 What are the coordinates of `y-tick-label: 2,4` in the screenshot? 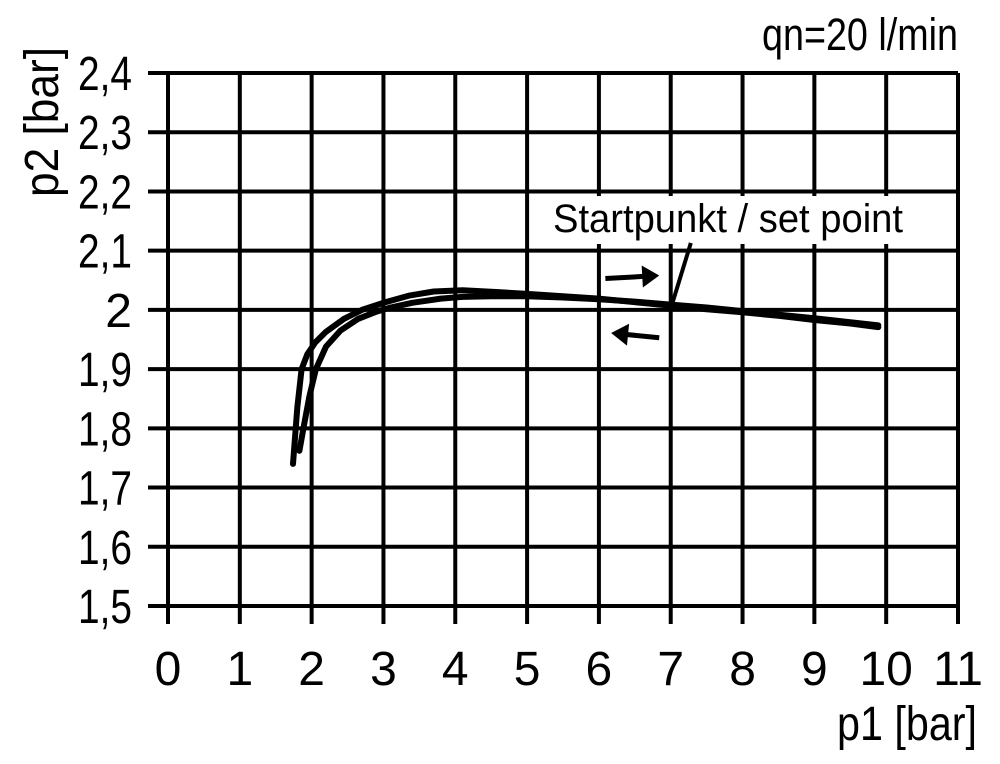 It's located at (105, 74).